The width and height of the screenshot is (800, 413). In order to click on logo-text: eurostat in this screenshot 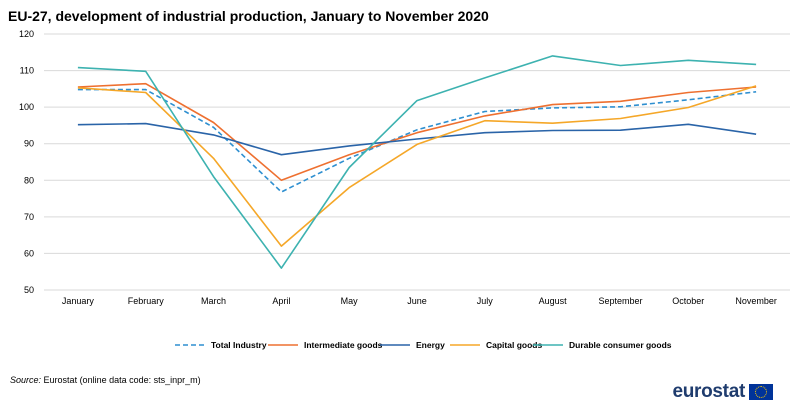, I will do `click(708, 391)`.